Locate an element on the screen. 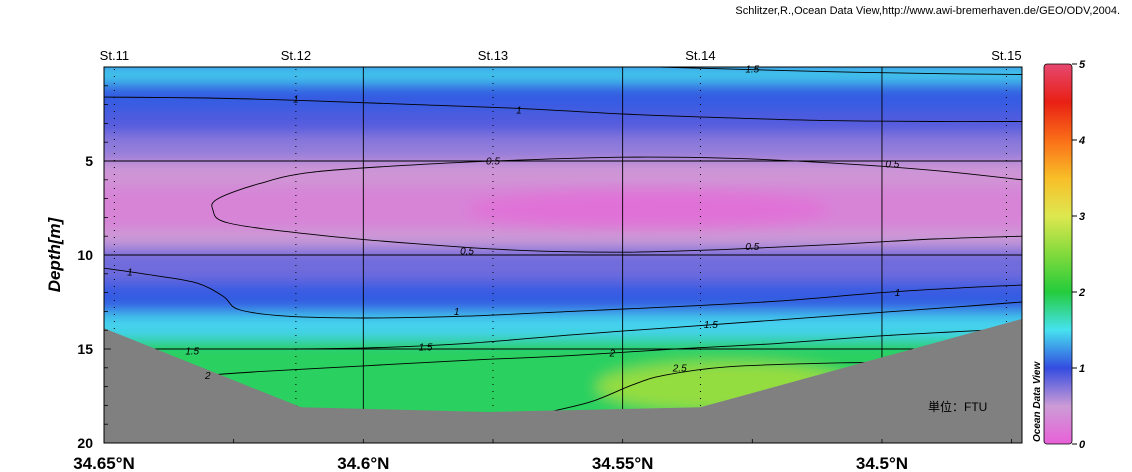 The height and width of the screenshot is (472, 1132). contour-label-3: 0.5 is located at coordinates (493, 162).